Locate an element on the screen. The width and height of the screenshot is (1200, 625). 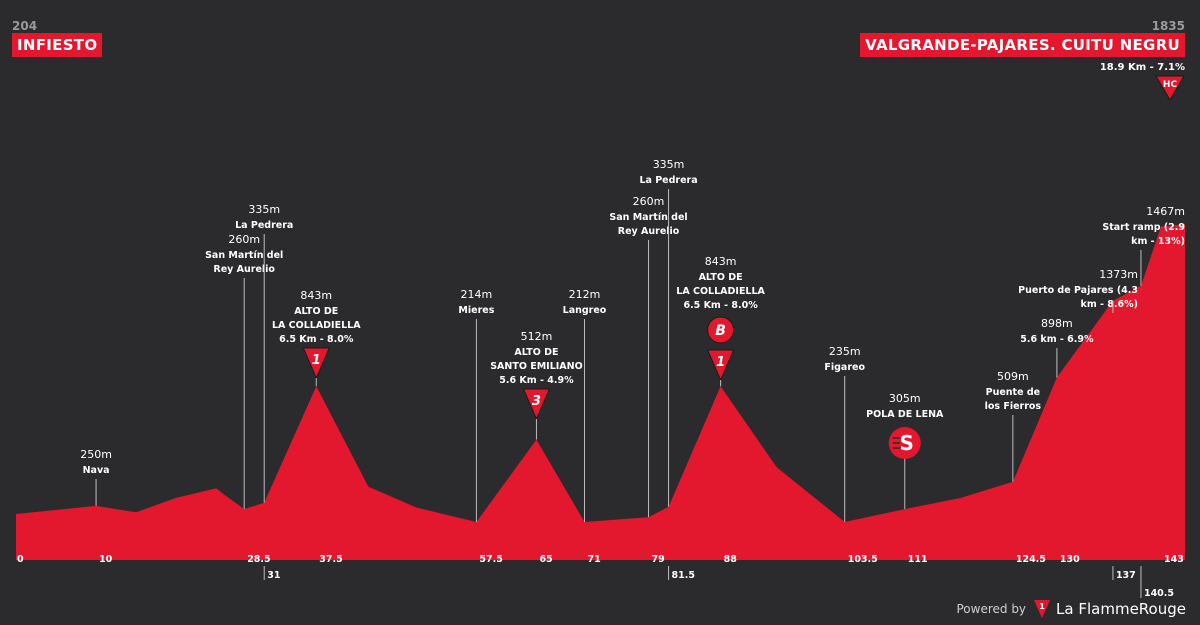
x-tick-label: 124.5 is located at coordinates (1031, 559).